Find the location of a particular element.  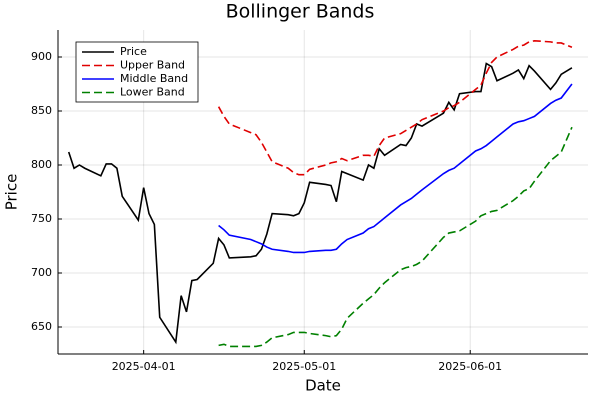

x-axis-label: Date is located at coordinates (323, 386).